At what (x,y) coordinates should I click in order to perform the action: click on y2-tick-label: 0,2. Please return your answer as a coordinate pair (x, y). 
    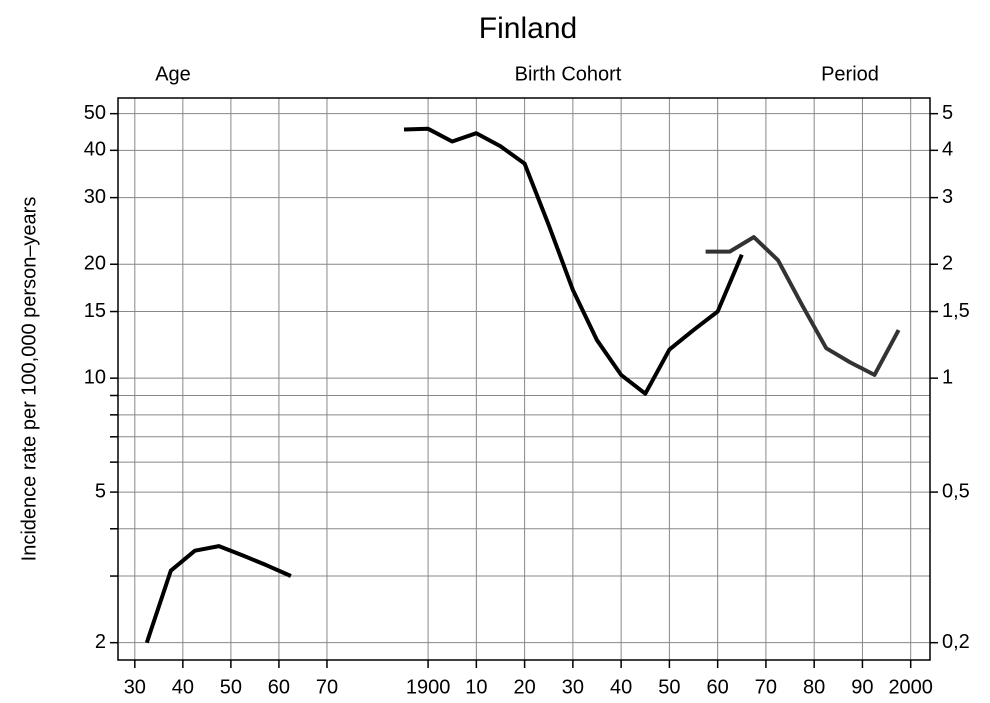
    Looking at the image, I should click on (956, 642).